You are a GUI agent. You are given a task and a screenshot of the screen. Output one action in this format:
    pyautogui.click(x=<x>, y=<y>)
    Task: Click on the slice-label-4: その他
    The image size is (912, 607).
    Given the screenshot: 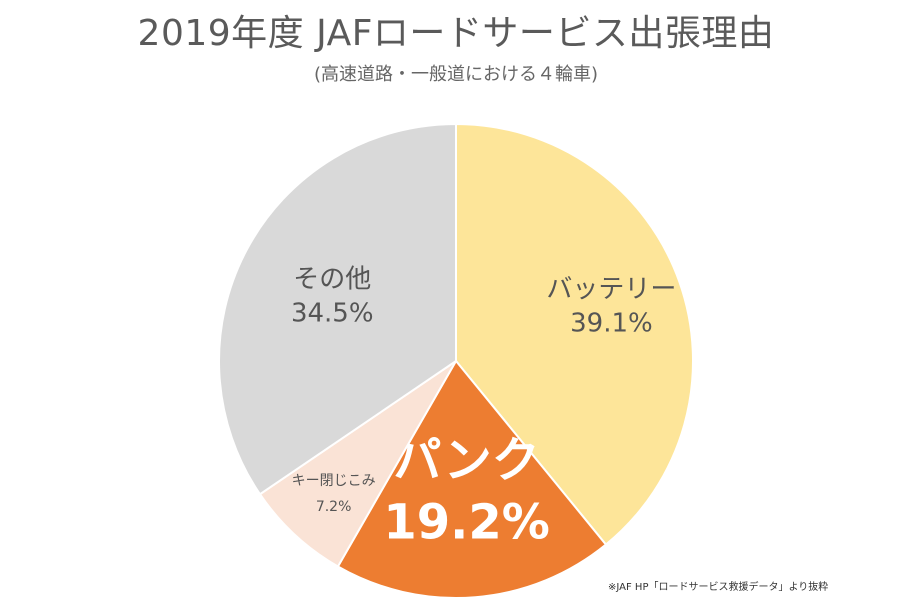 What is the action you would take?
    pyautogui.click(x=332, y=280)
    